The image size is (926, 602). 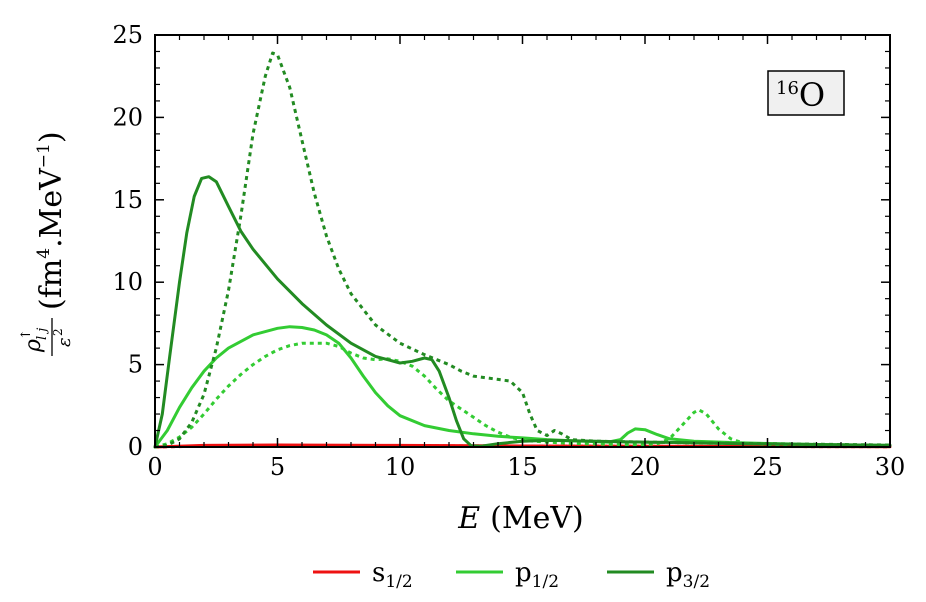 I want to click on legend-sub-p32: 3/2, so click(x=696, y=582).